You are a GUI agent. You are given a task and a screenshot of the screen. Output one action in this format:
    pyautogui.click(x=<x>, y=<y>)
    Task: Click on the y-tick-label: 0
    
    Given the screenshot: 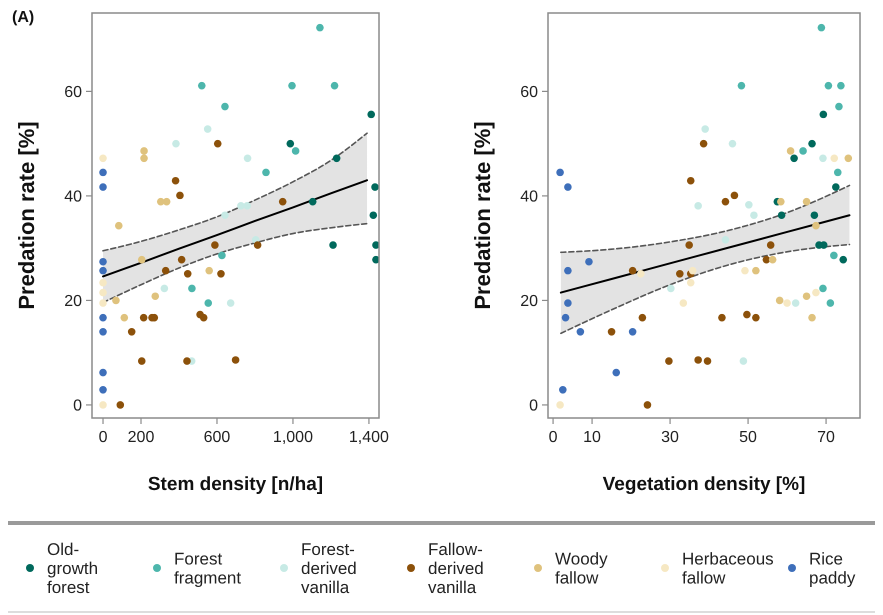 What is the action you would take?
    pyautogui.click(x=533, y=406)
    